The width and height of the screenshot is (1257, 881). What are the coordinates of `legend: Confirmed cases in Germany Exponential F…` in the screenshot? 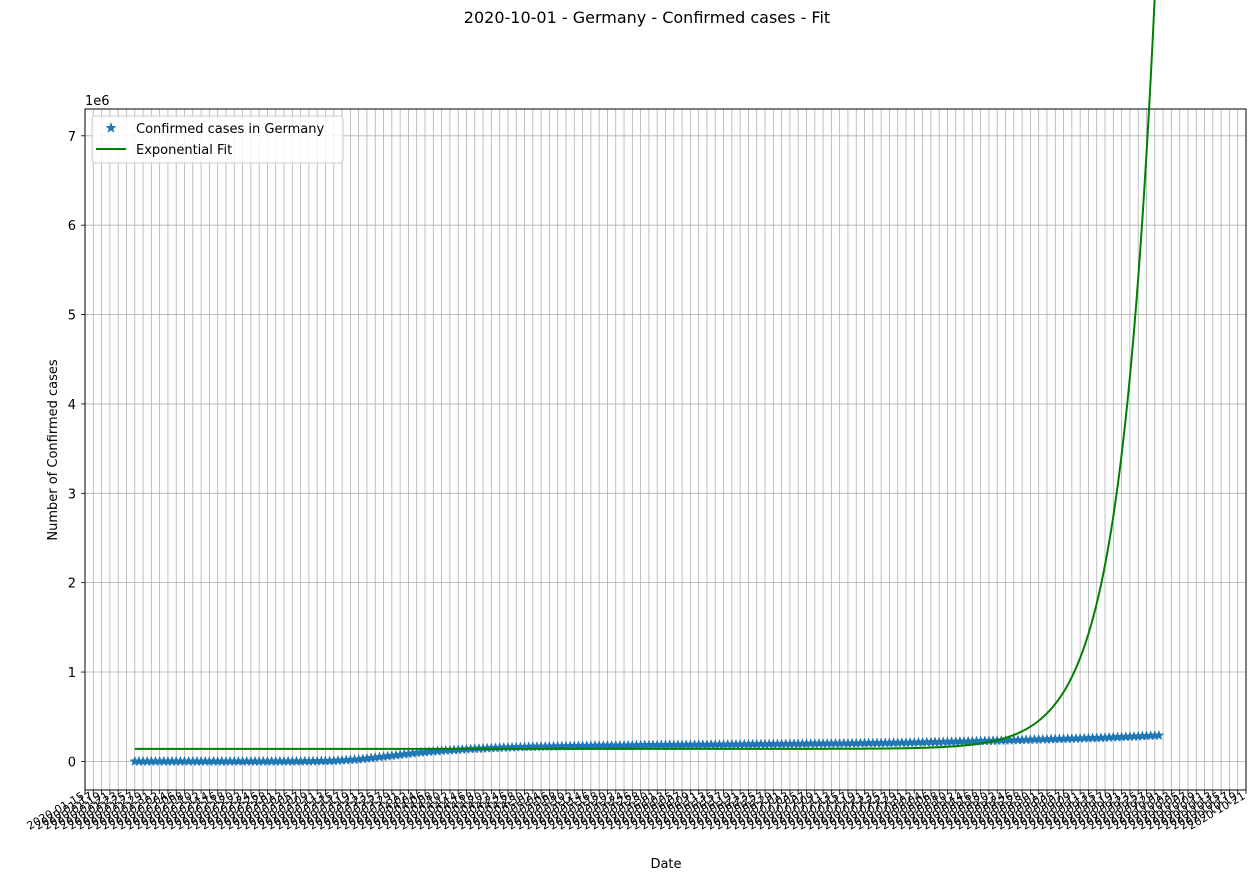 It's located at (217, 139).